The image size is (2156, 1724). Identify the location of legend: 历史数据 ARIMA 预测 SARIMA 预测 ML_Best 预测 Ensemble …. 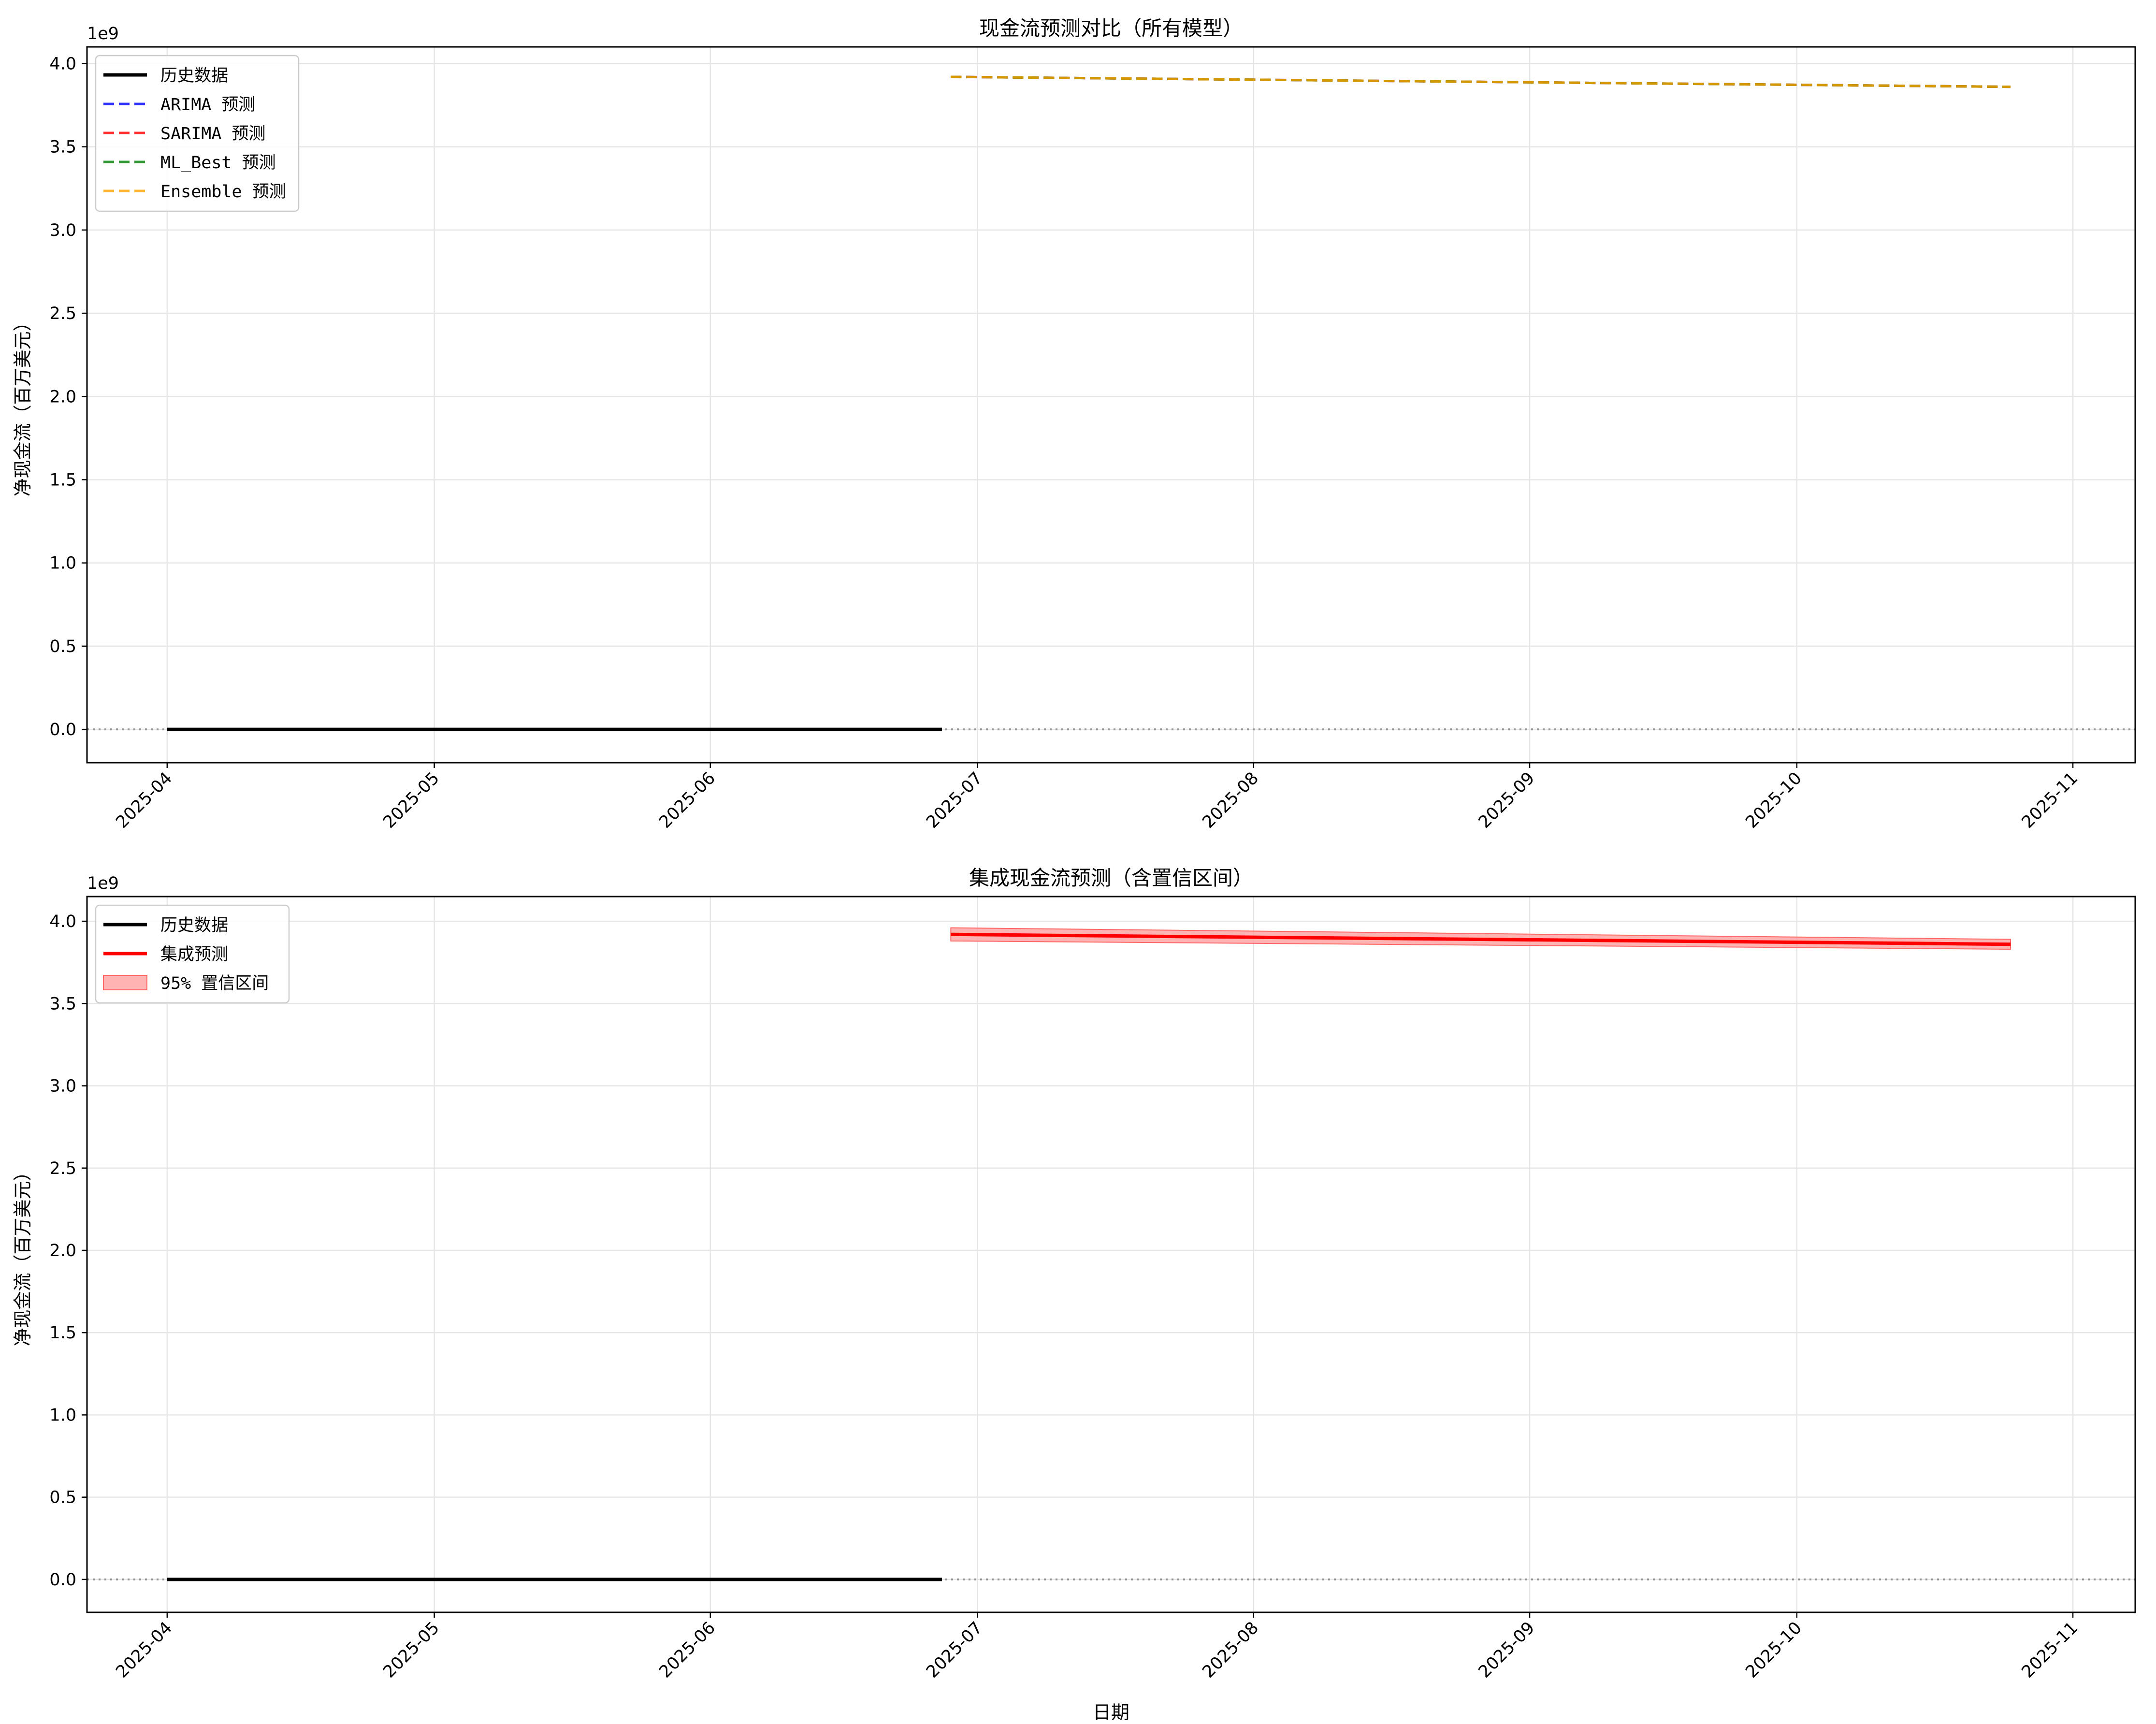
(197, 133).